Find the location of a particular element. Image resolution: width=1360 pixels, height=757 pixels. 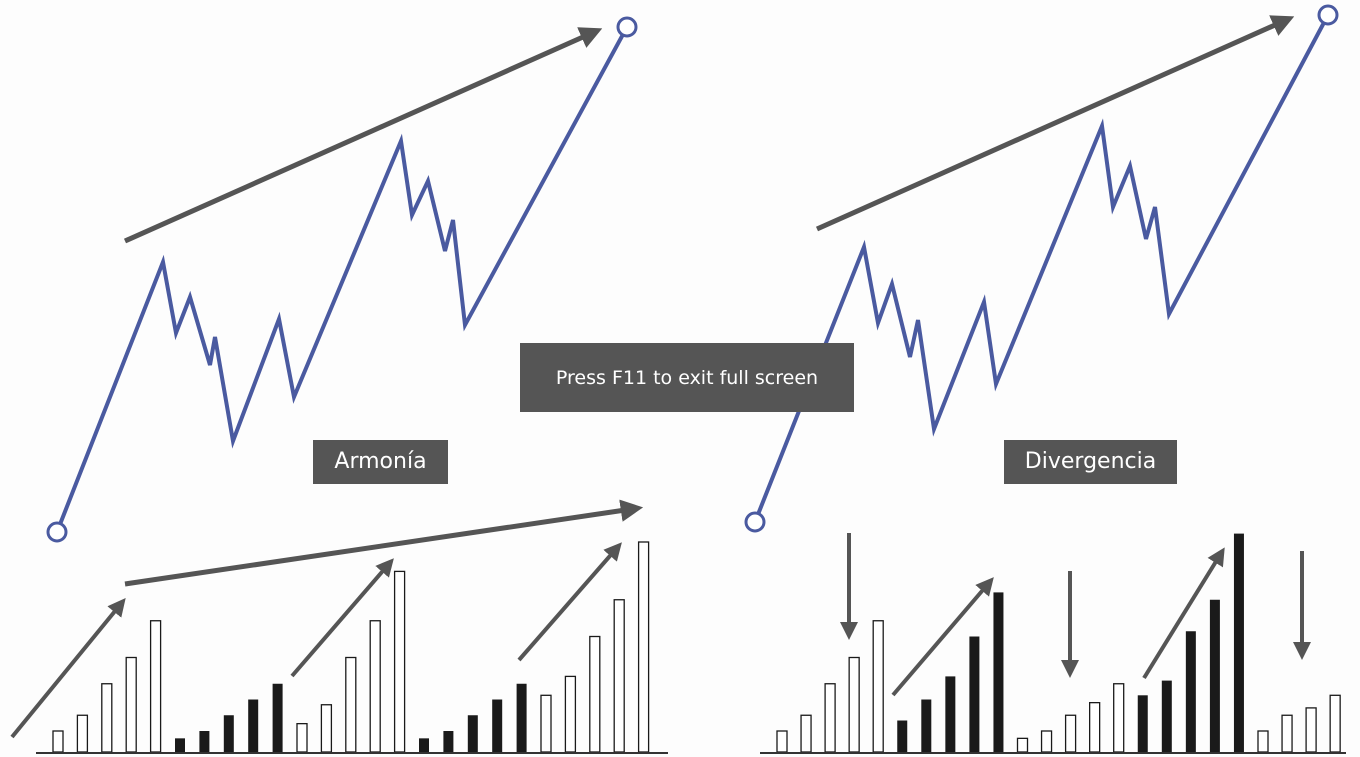

armonia-end-point is located at coordinates (627, 27).